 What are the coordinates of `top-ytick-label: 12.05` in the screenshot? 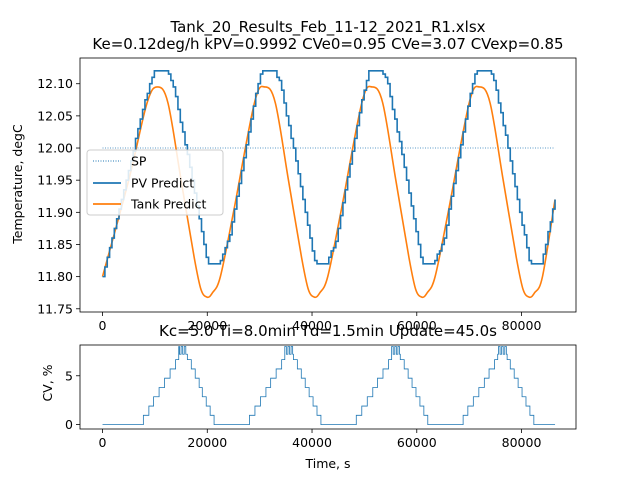 It's located at (55, 115).